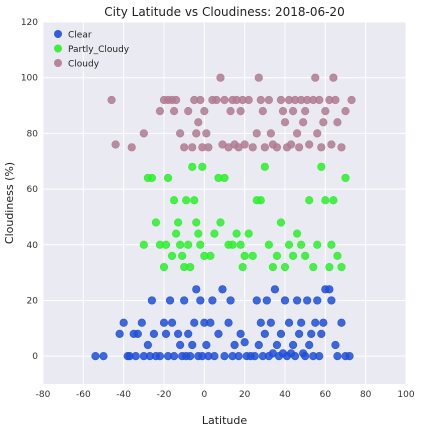 The width and height of the screenshot is (424, 434). What do you see at coordinates (58, 48) in the screenshot?
I see `legend-marker` at bounding box center [58, 48].